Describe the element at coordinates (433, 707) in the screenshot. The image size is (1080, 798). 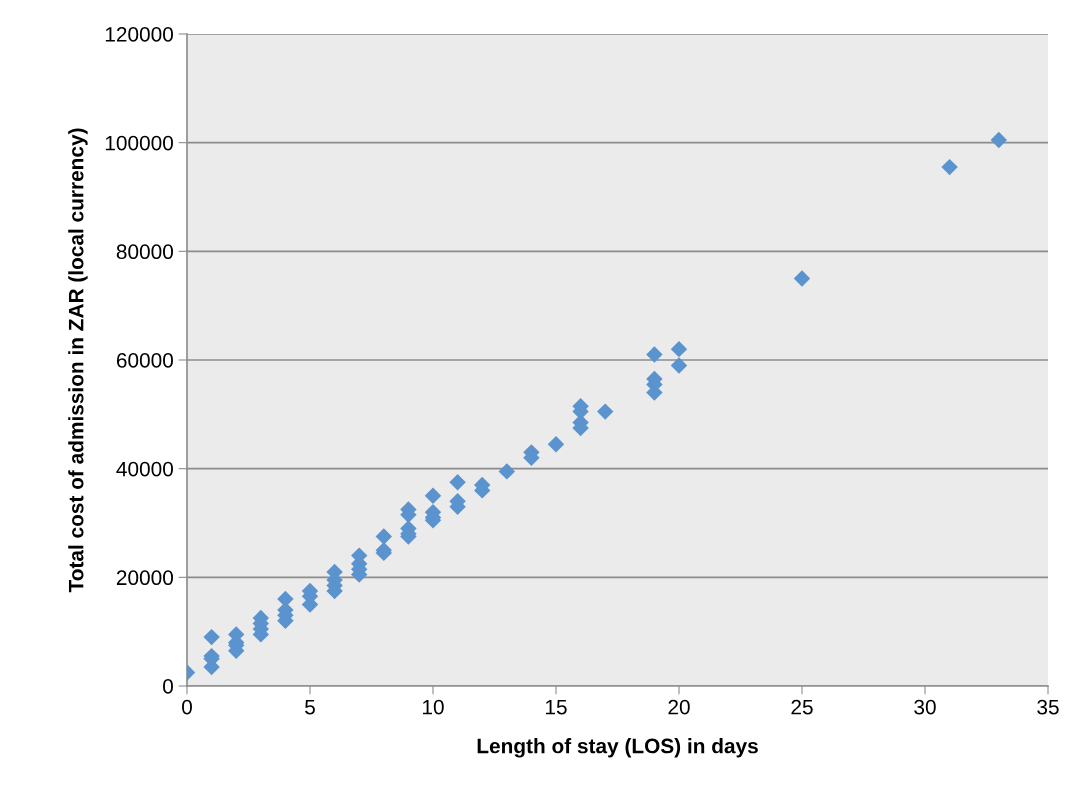
I see `x-tick-label: 10` at that location.